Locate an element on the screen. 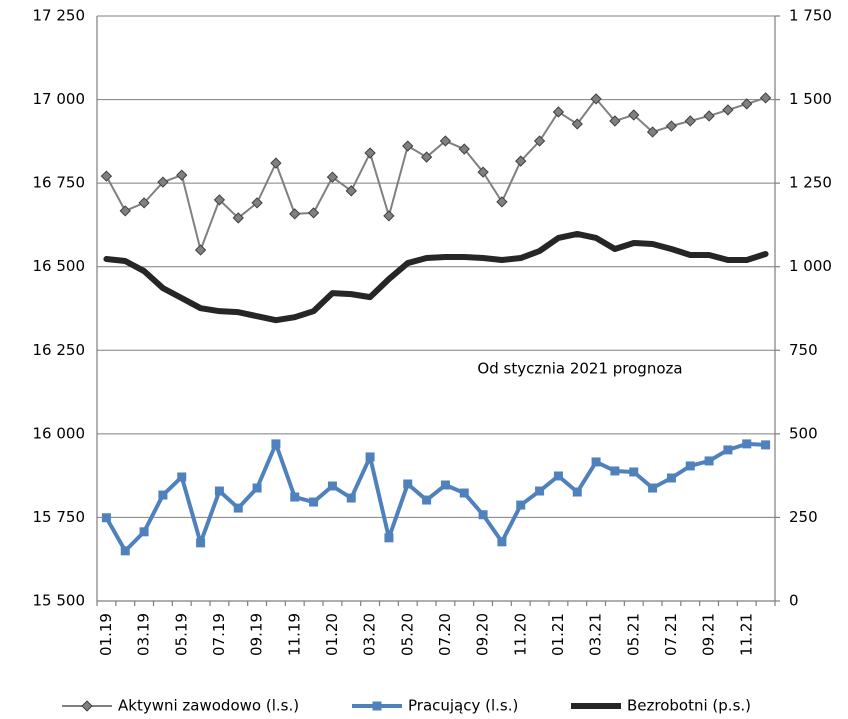 The image size is (848, 719). x-tick-label: 01.20 is located at coordinates (332, 634).